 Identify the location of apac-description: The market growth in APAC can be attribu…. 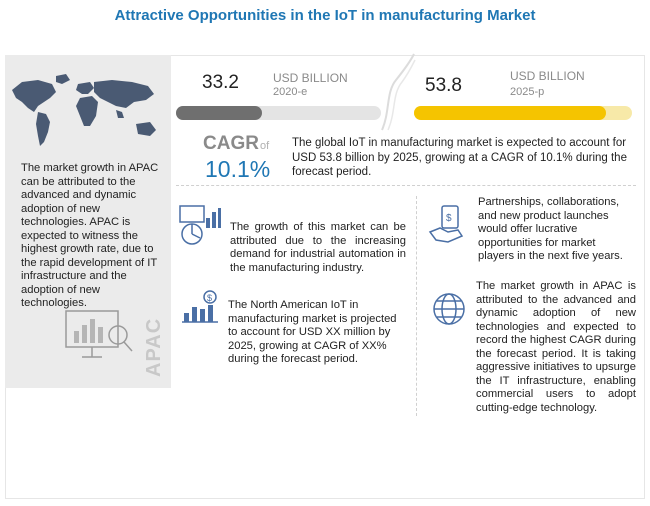
(90, 235).